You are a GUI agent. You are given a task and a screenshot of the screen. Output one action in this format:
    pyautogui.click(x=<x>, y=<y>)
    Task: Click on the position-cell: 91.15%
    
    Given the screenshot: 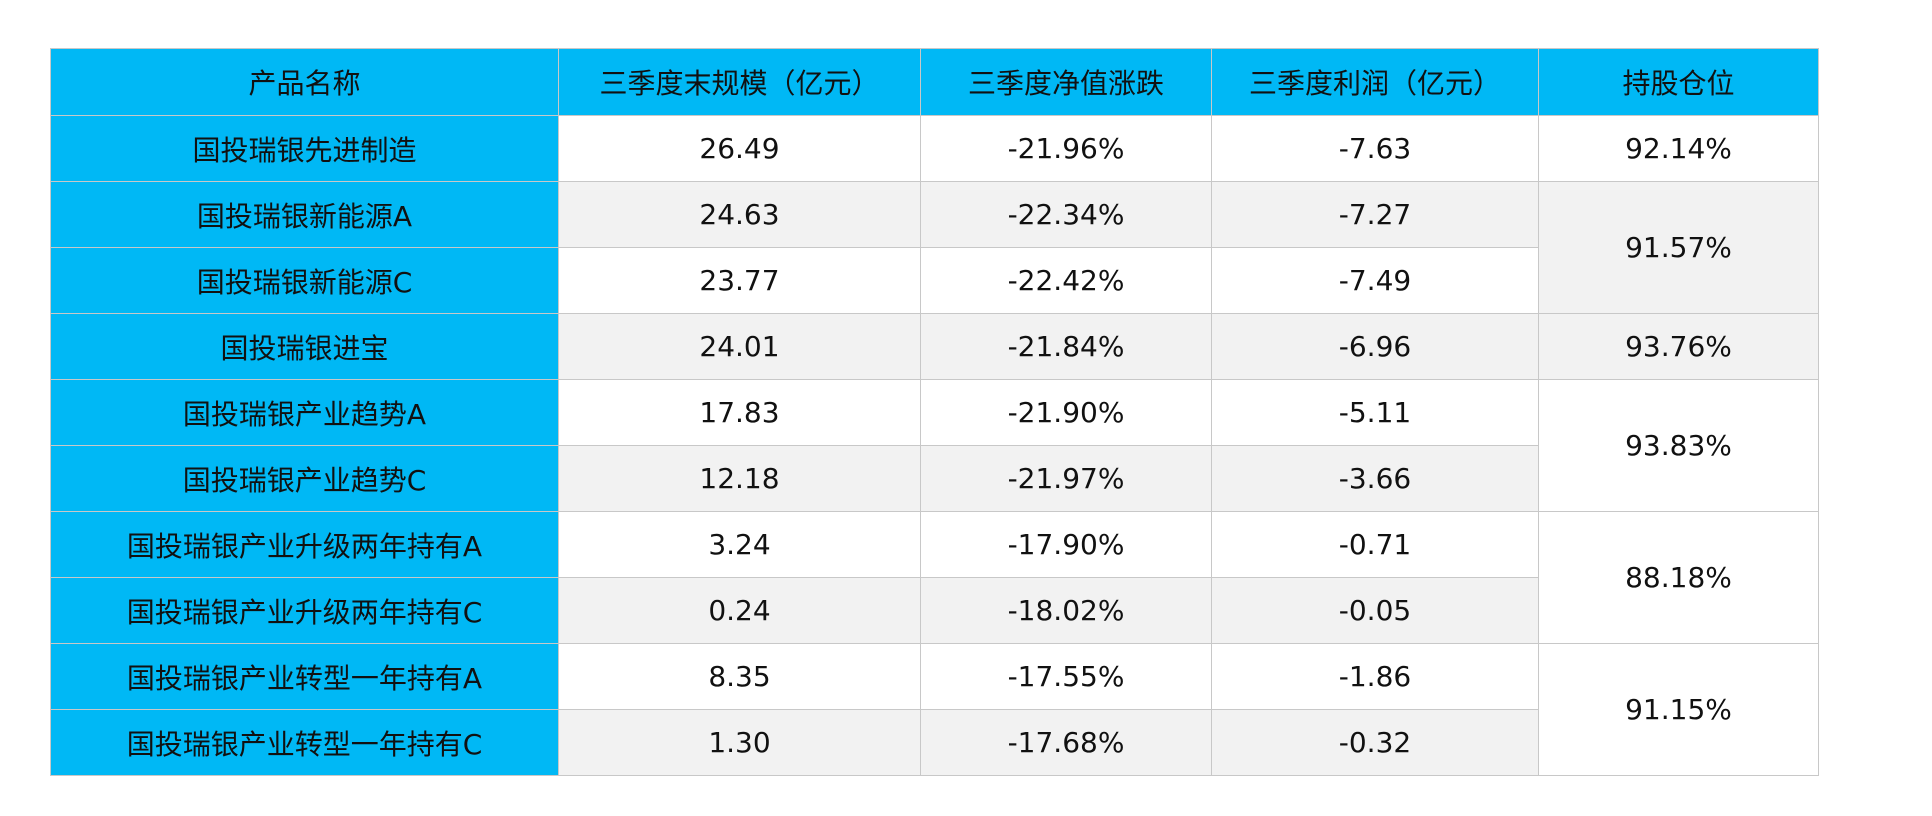 What is the action you would take?
    pyautogui.click(x=1678, y=709)
    